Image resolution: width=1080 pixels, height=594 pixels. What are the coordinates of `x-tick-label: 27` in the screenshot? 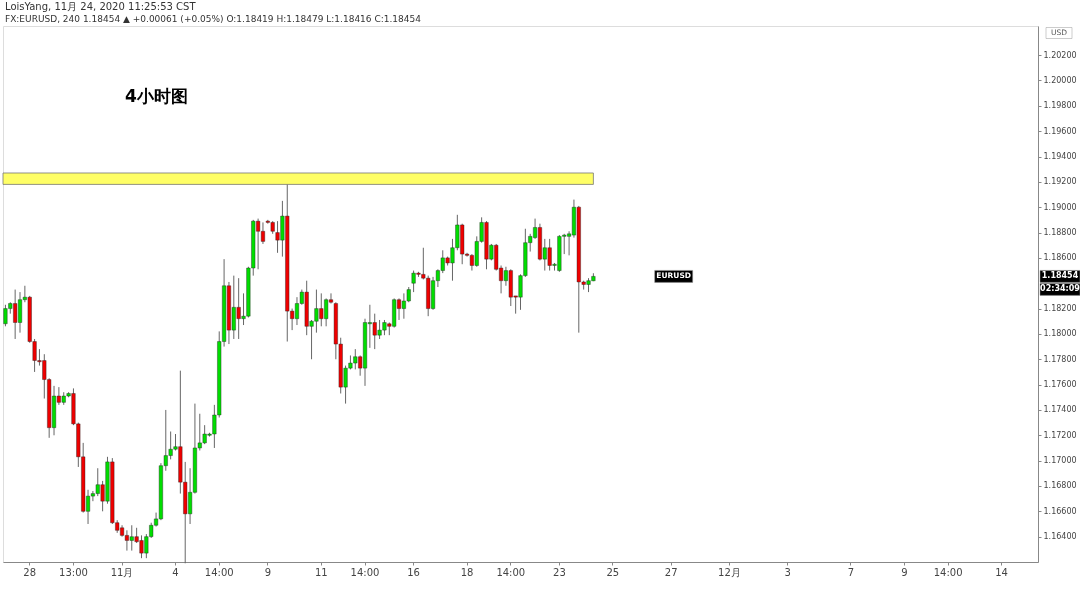 It's located at (671, 572).